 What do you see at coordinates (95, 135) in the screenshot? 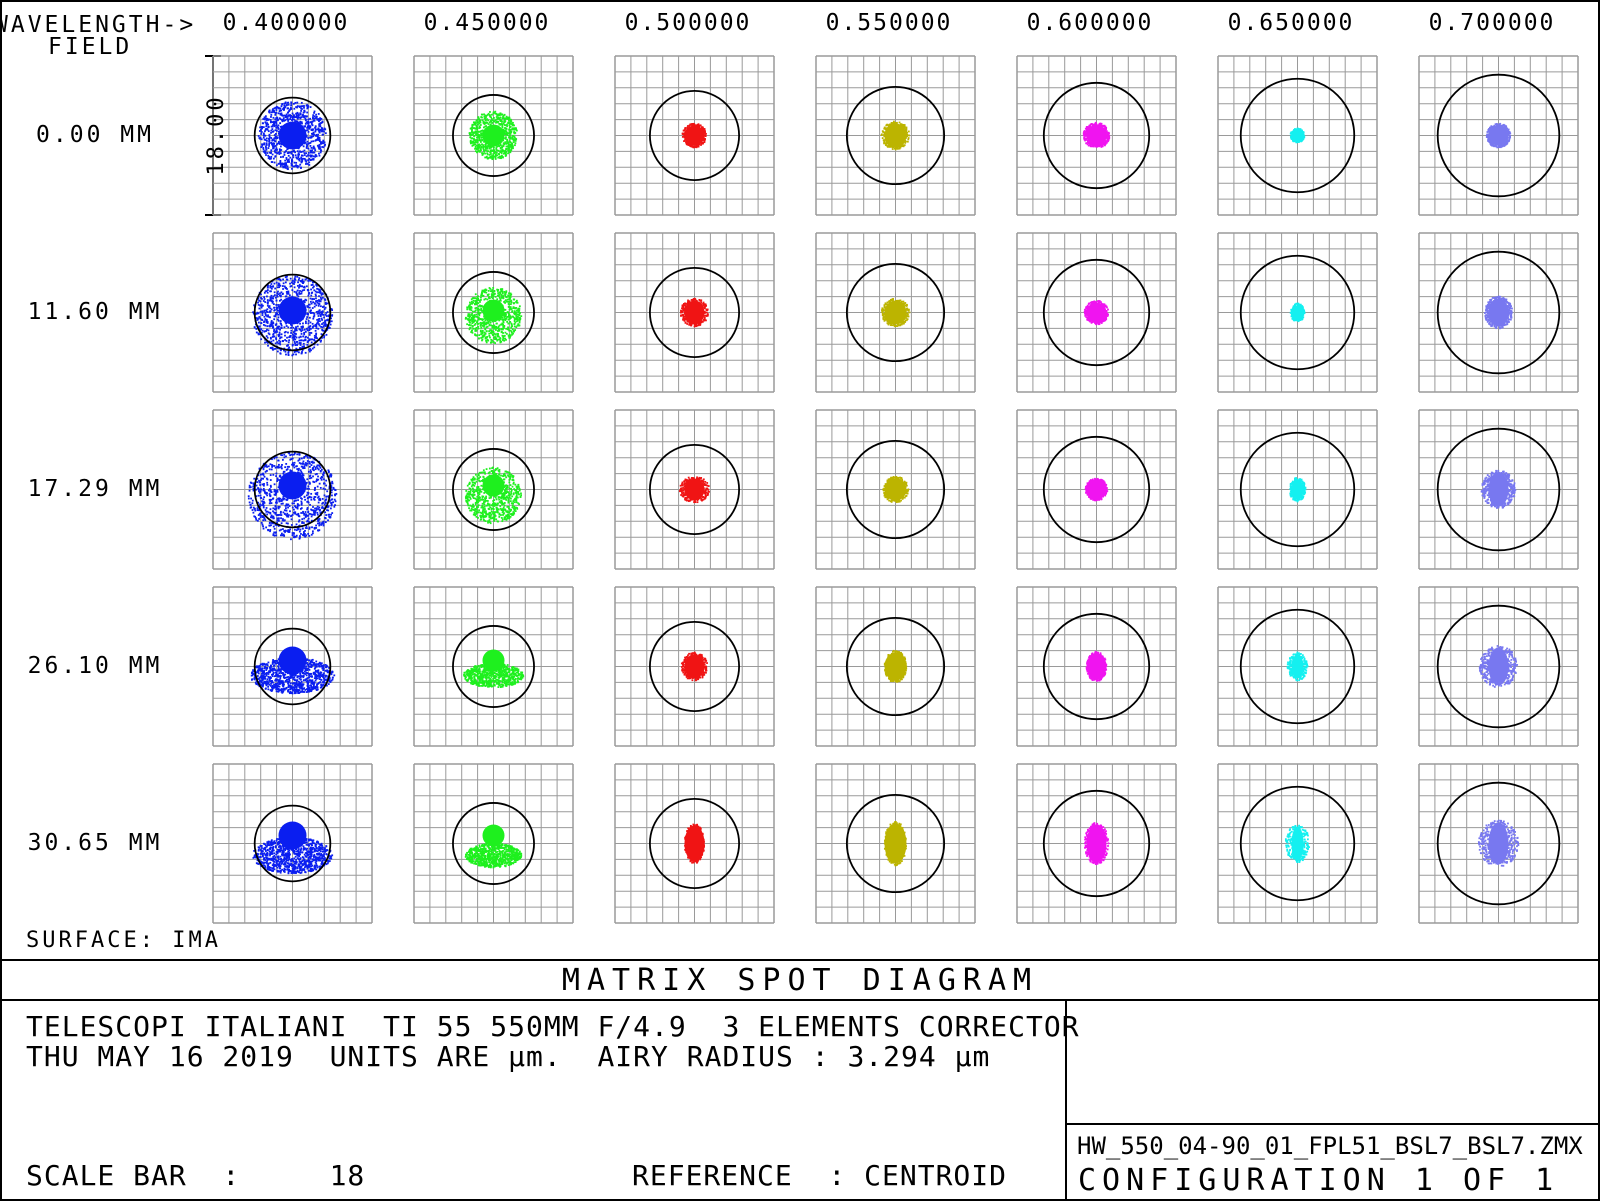
I see `field-label: 0.00 MM` at bounding box center [95, 135].